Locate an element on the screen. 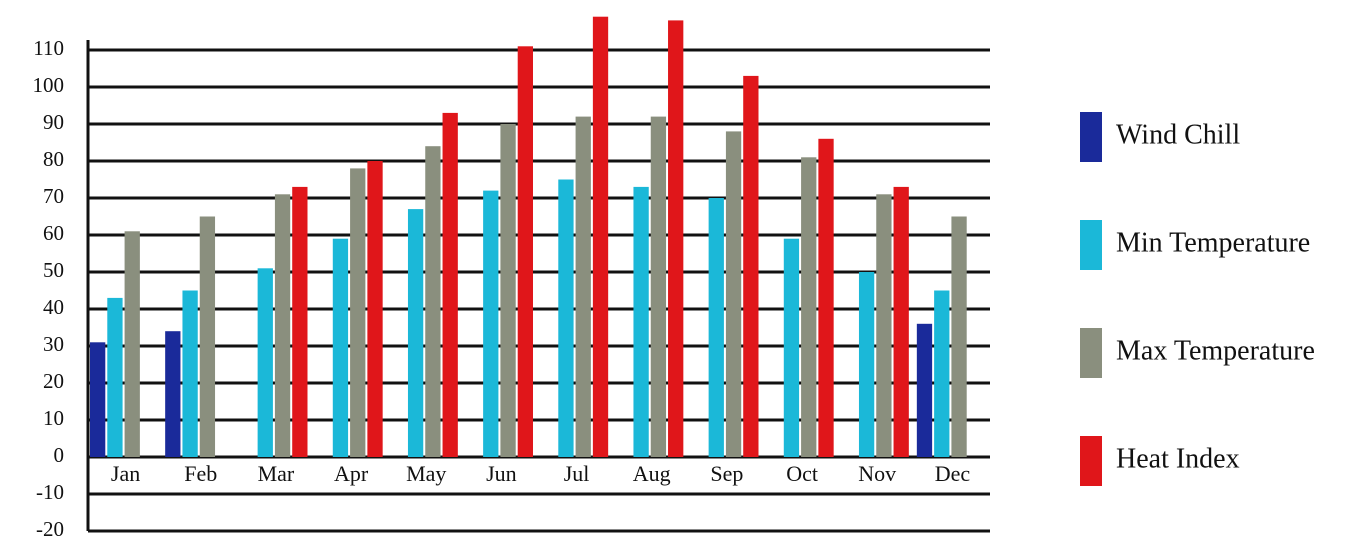 The image size is (1367, 553). y-tick-label: 20 is located at coordinates (53, 381).